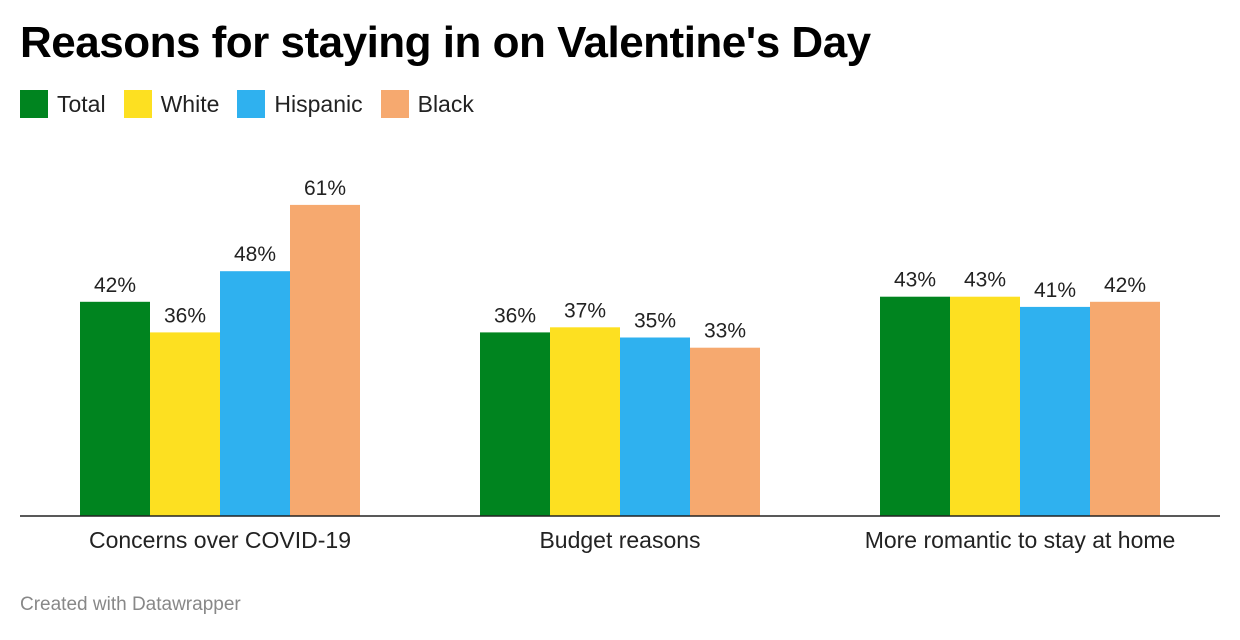  What do you see at coordinates (220, 540) in the screenshot?
I see `category-label-1: Concerns over COVID-19` at bounding box center [220, 540].